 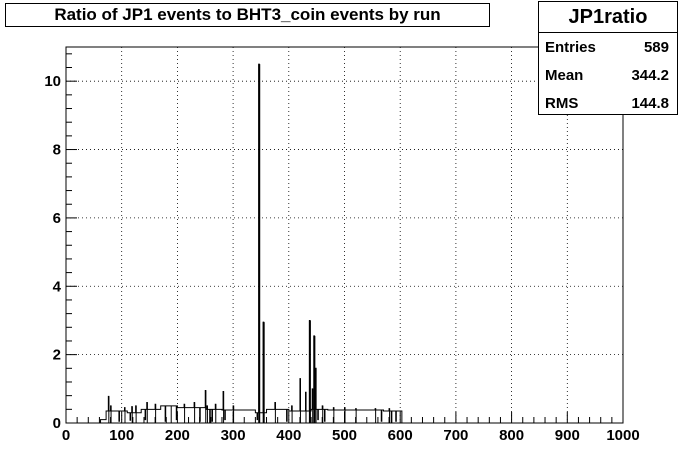 I want to click on stats-value: 589, so click(x=656, y=47).